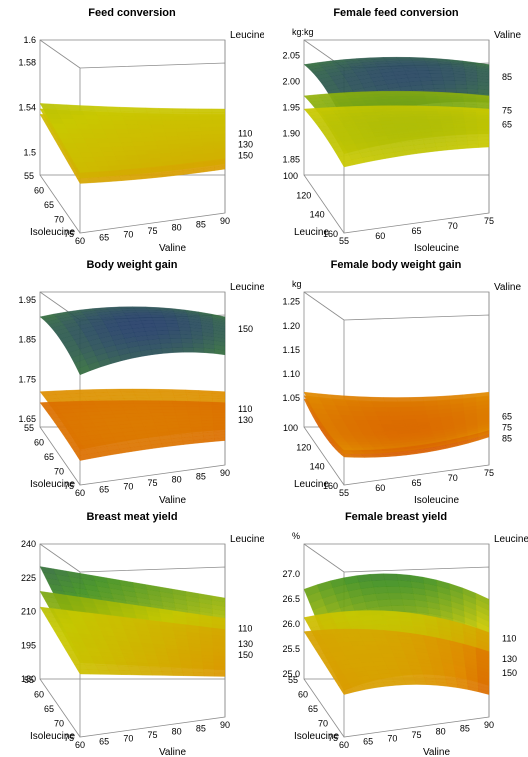 Image resolution: width=528 pixels, height=757 pixels. What do you see at coordinates (509, 673) in the screenshot?
I see `series-label: 150` at bounding box center [509, 673].